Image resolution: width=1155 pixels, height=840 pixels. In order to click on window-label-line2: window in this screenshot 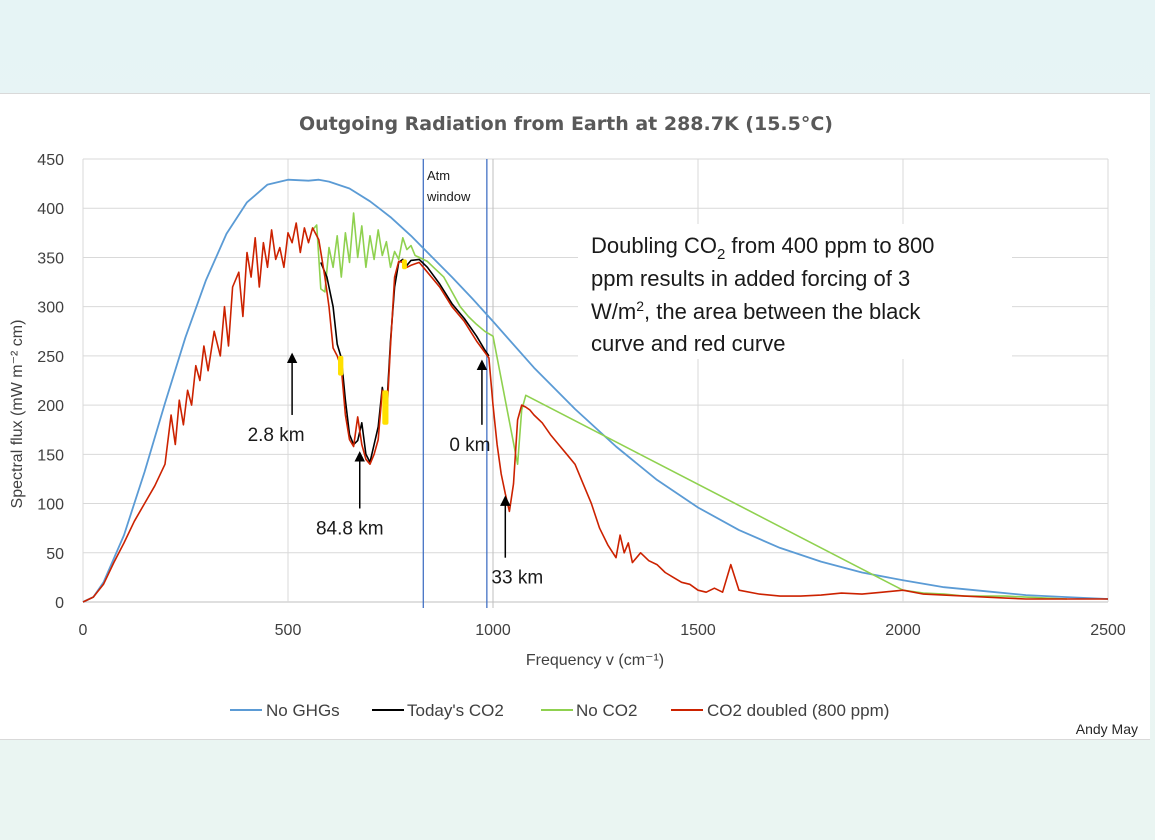, I will do `click(448, 196)`.